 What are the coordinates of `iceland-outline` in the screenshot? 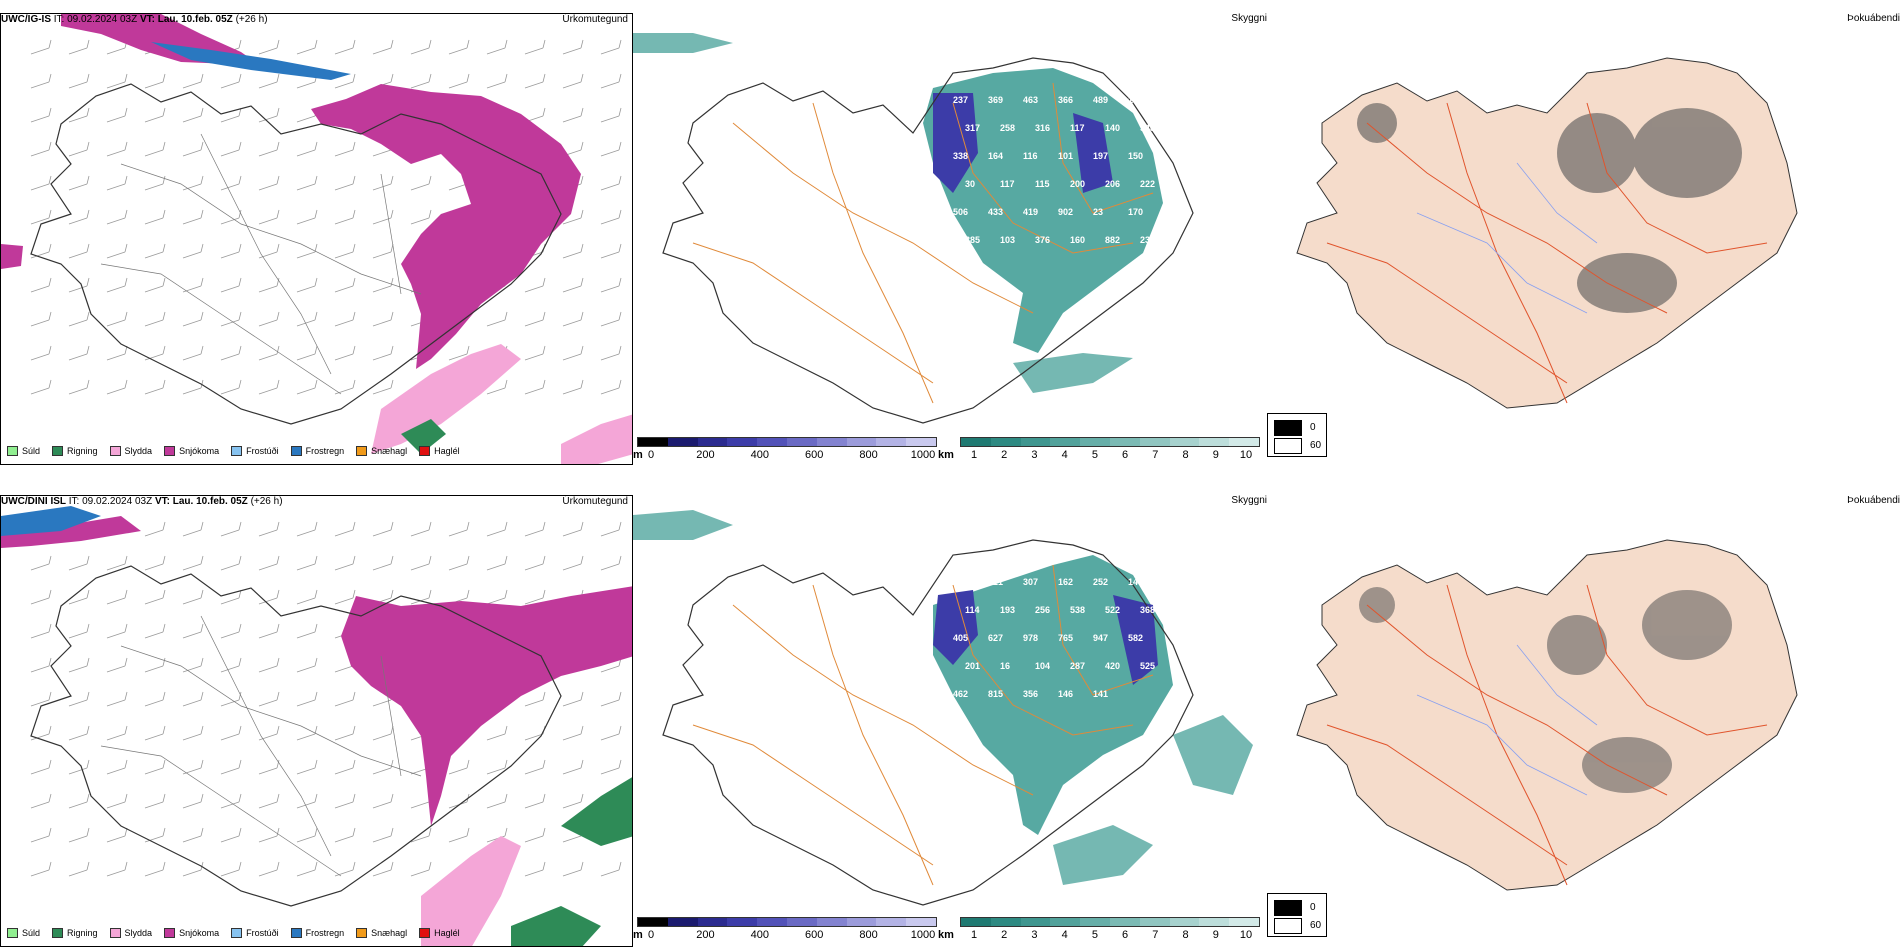 It's located at (296, 254).